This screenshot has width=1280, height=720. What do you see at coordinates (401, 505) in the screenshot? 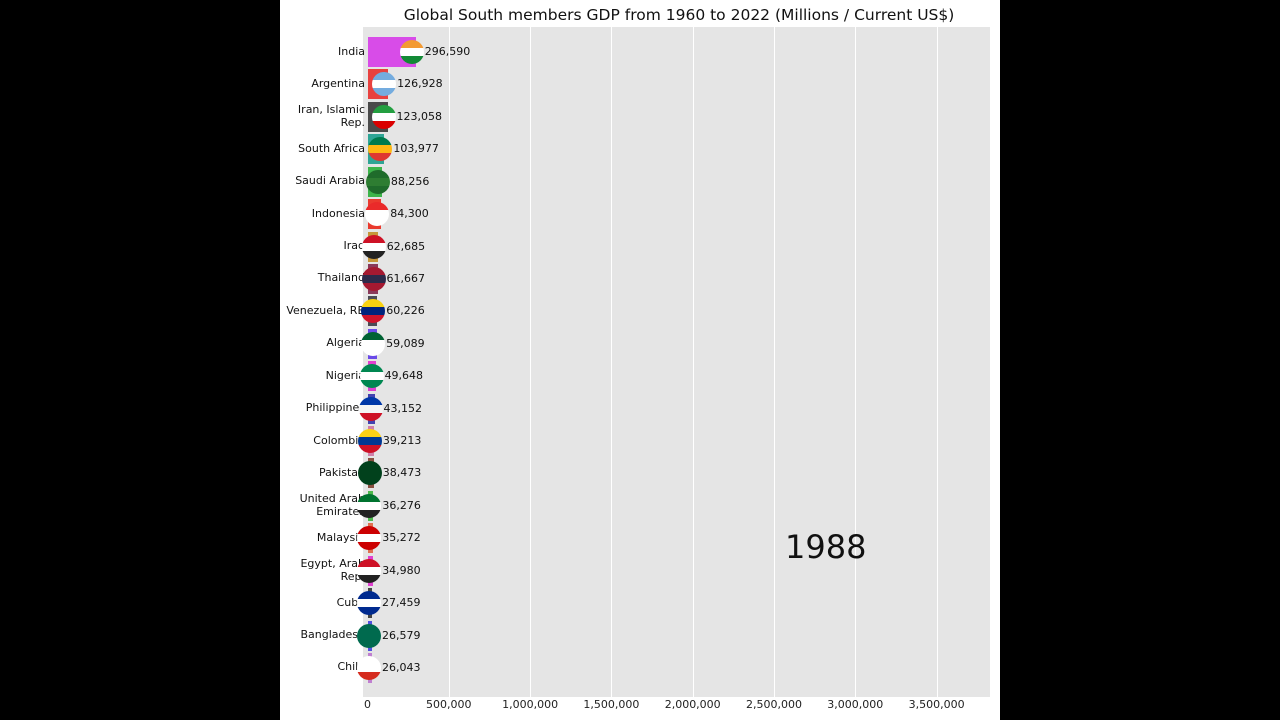
I see `value-label: 36,276` at bounding box center [401, 505].